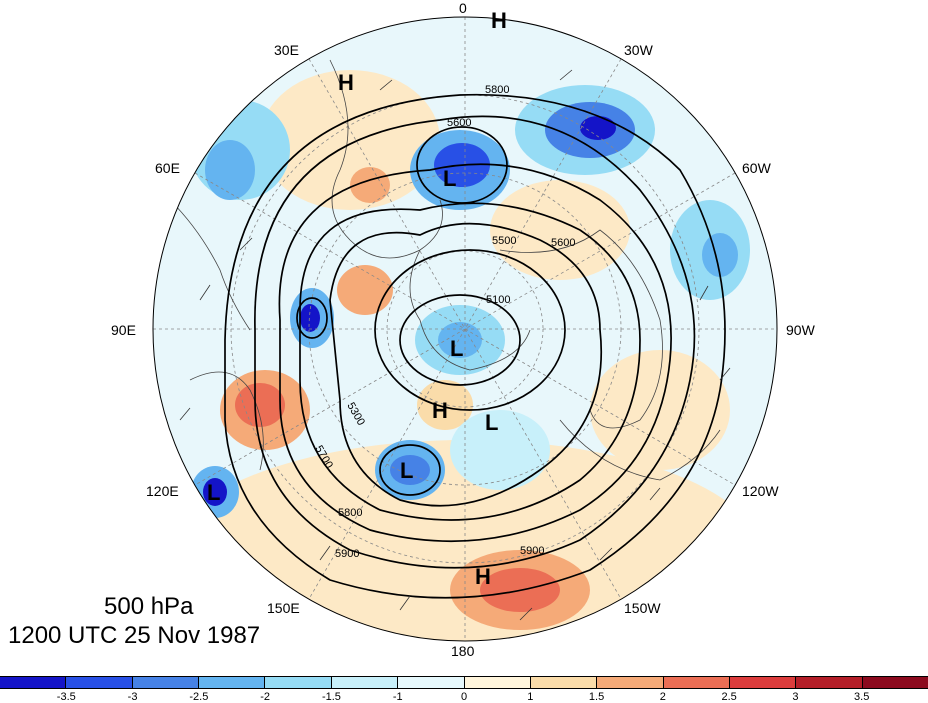 This screenshot has height=703, width=928. What do you see at coordinates (66, 697) in the screenshot?
I see `colorbar-tick-label: -3.5` at bounding box center [66, 697].